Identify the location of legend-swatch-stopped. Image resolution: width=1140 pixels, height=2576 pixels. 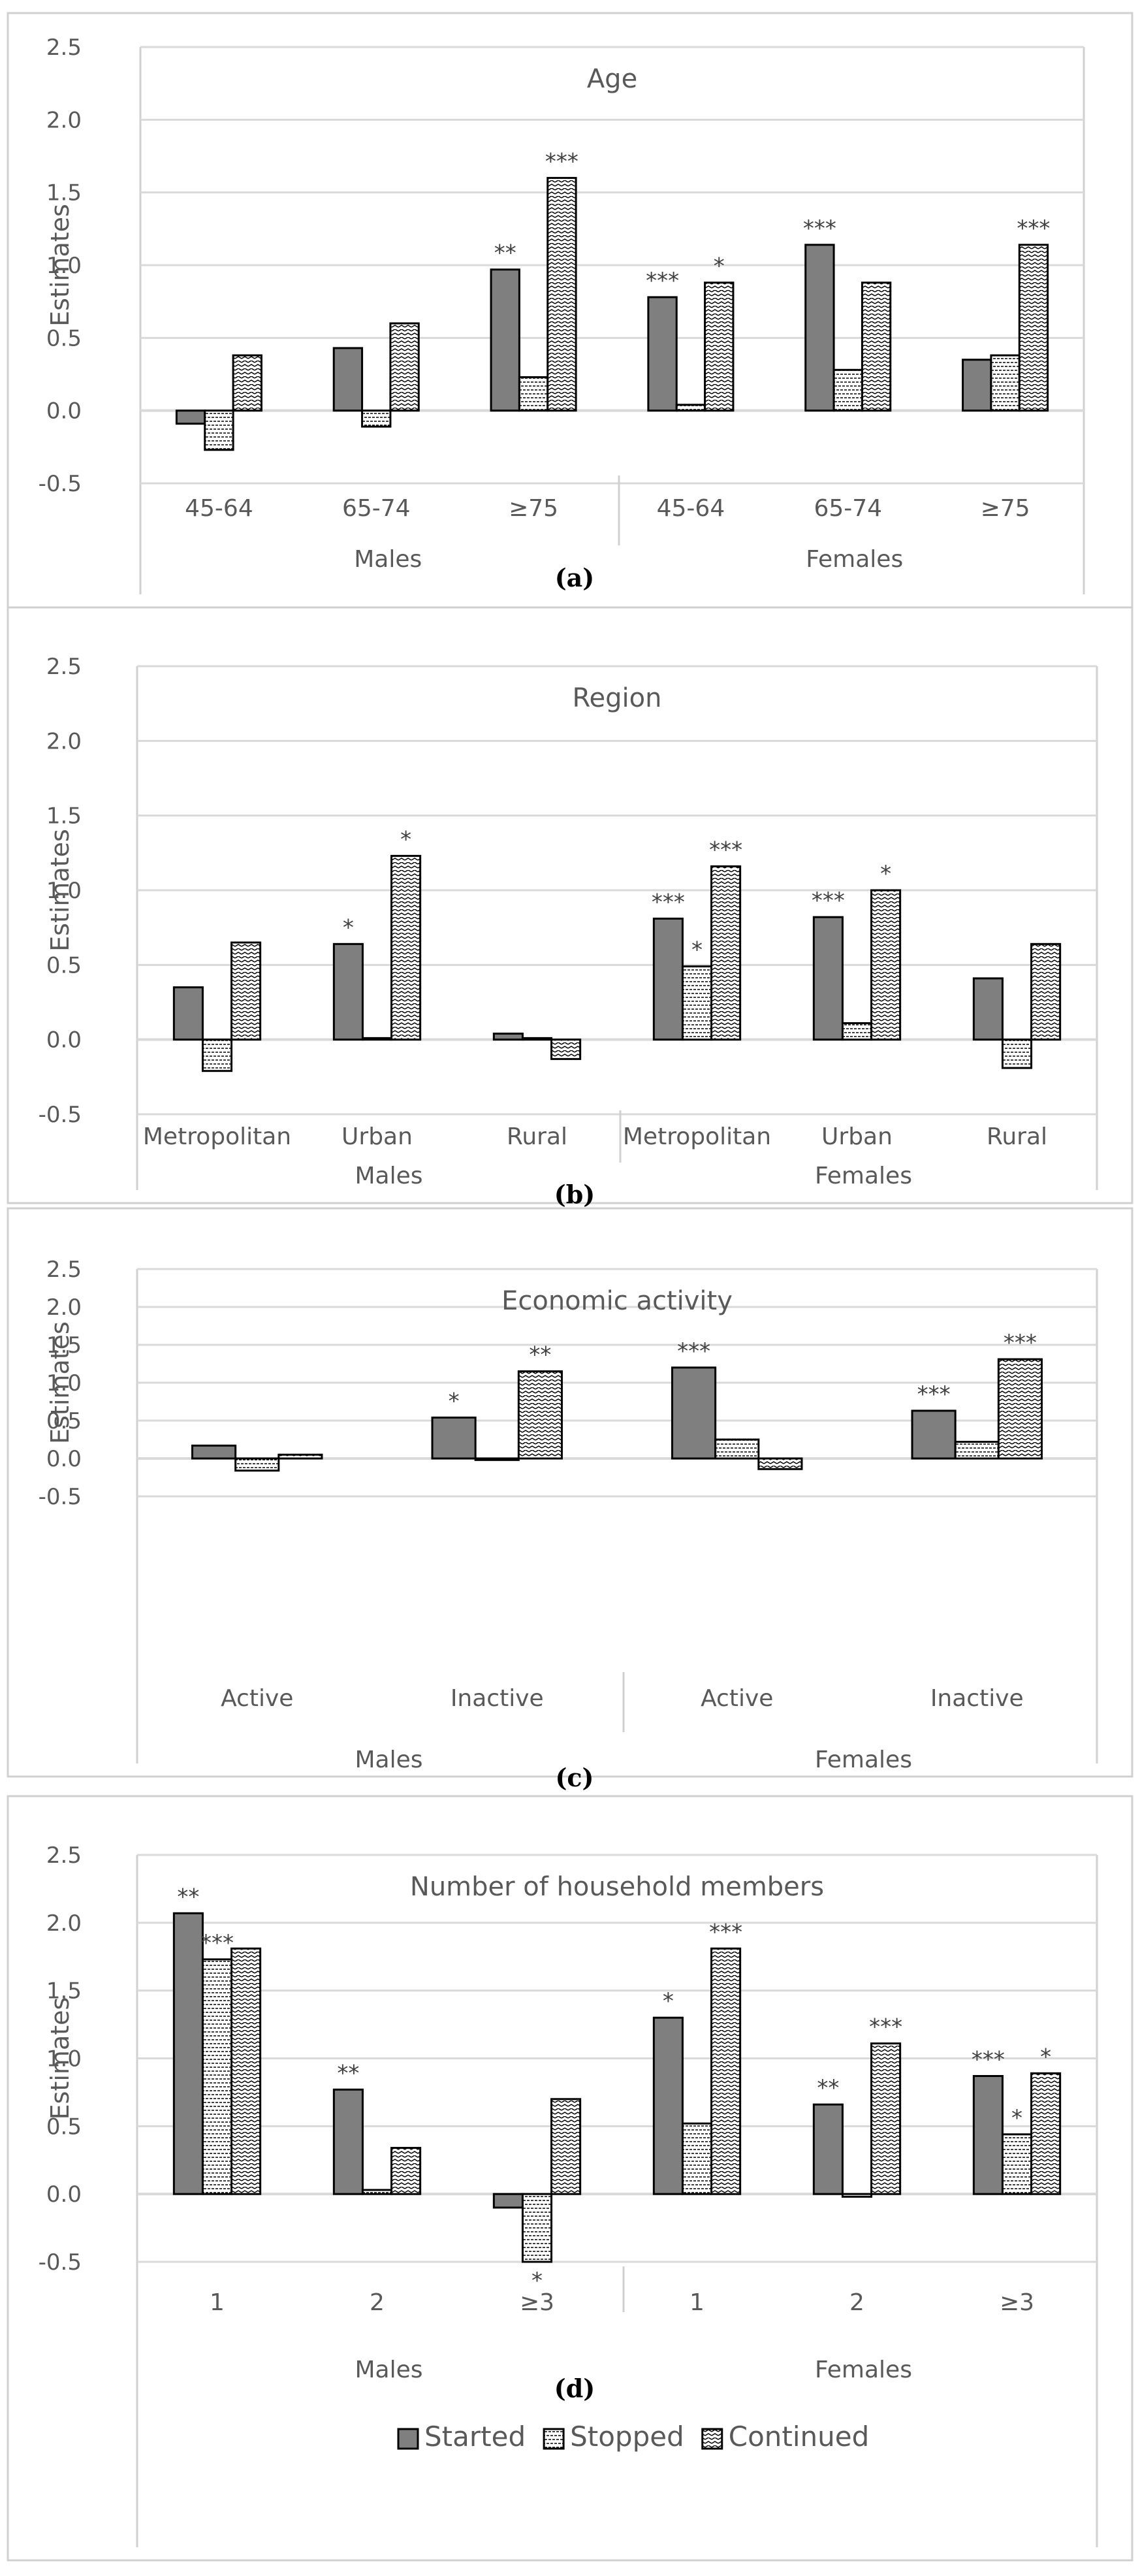
(554, 2439).